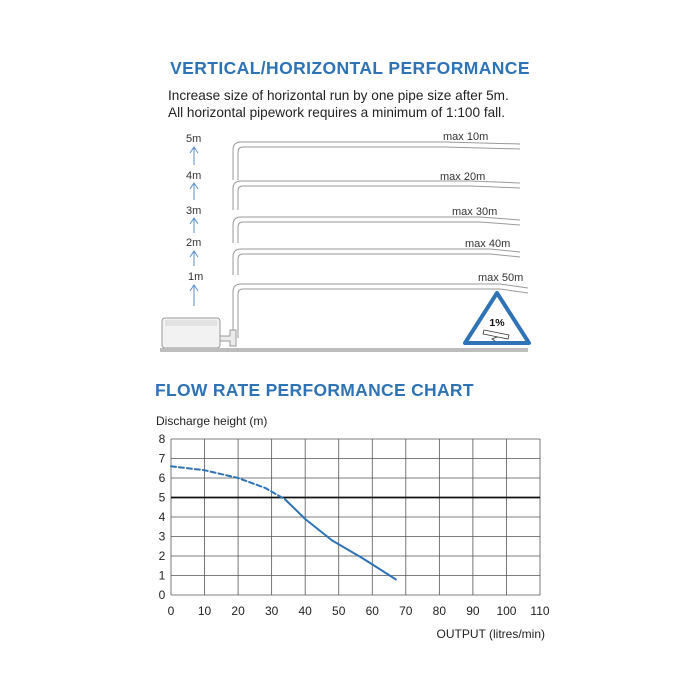  I want to click on y-tick-label-4: 4, so click(162, 517).